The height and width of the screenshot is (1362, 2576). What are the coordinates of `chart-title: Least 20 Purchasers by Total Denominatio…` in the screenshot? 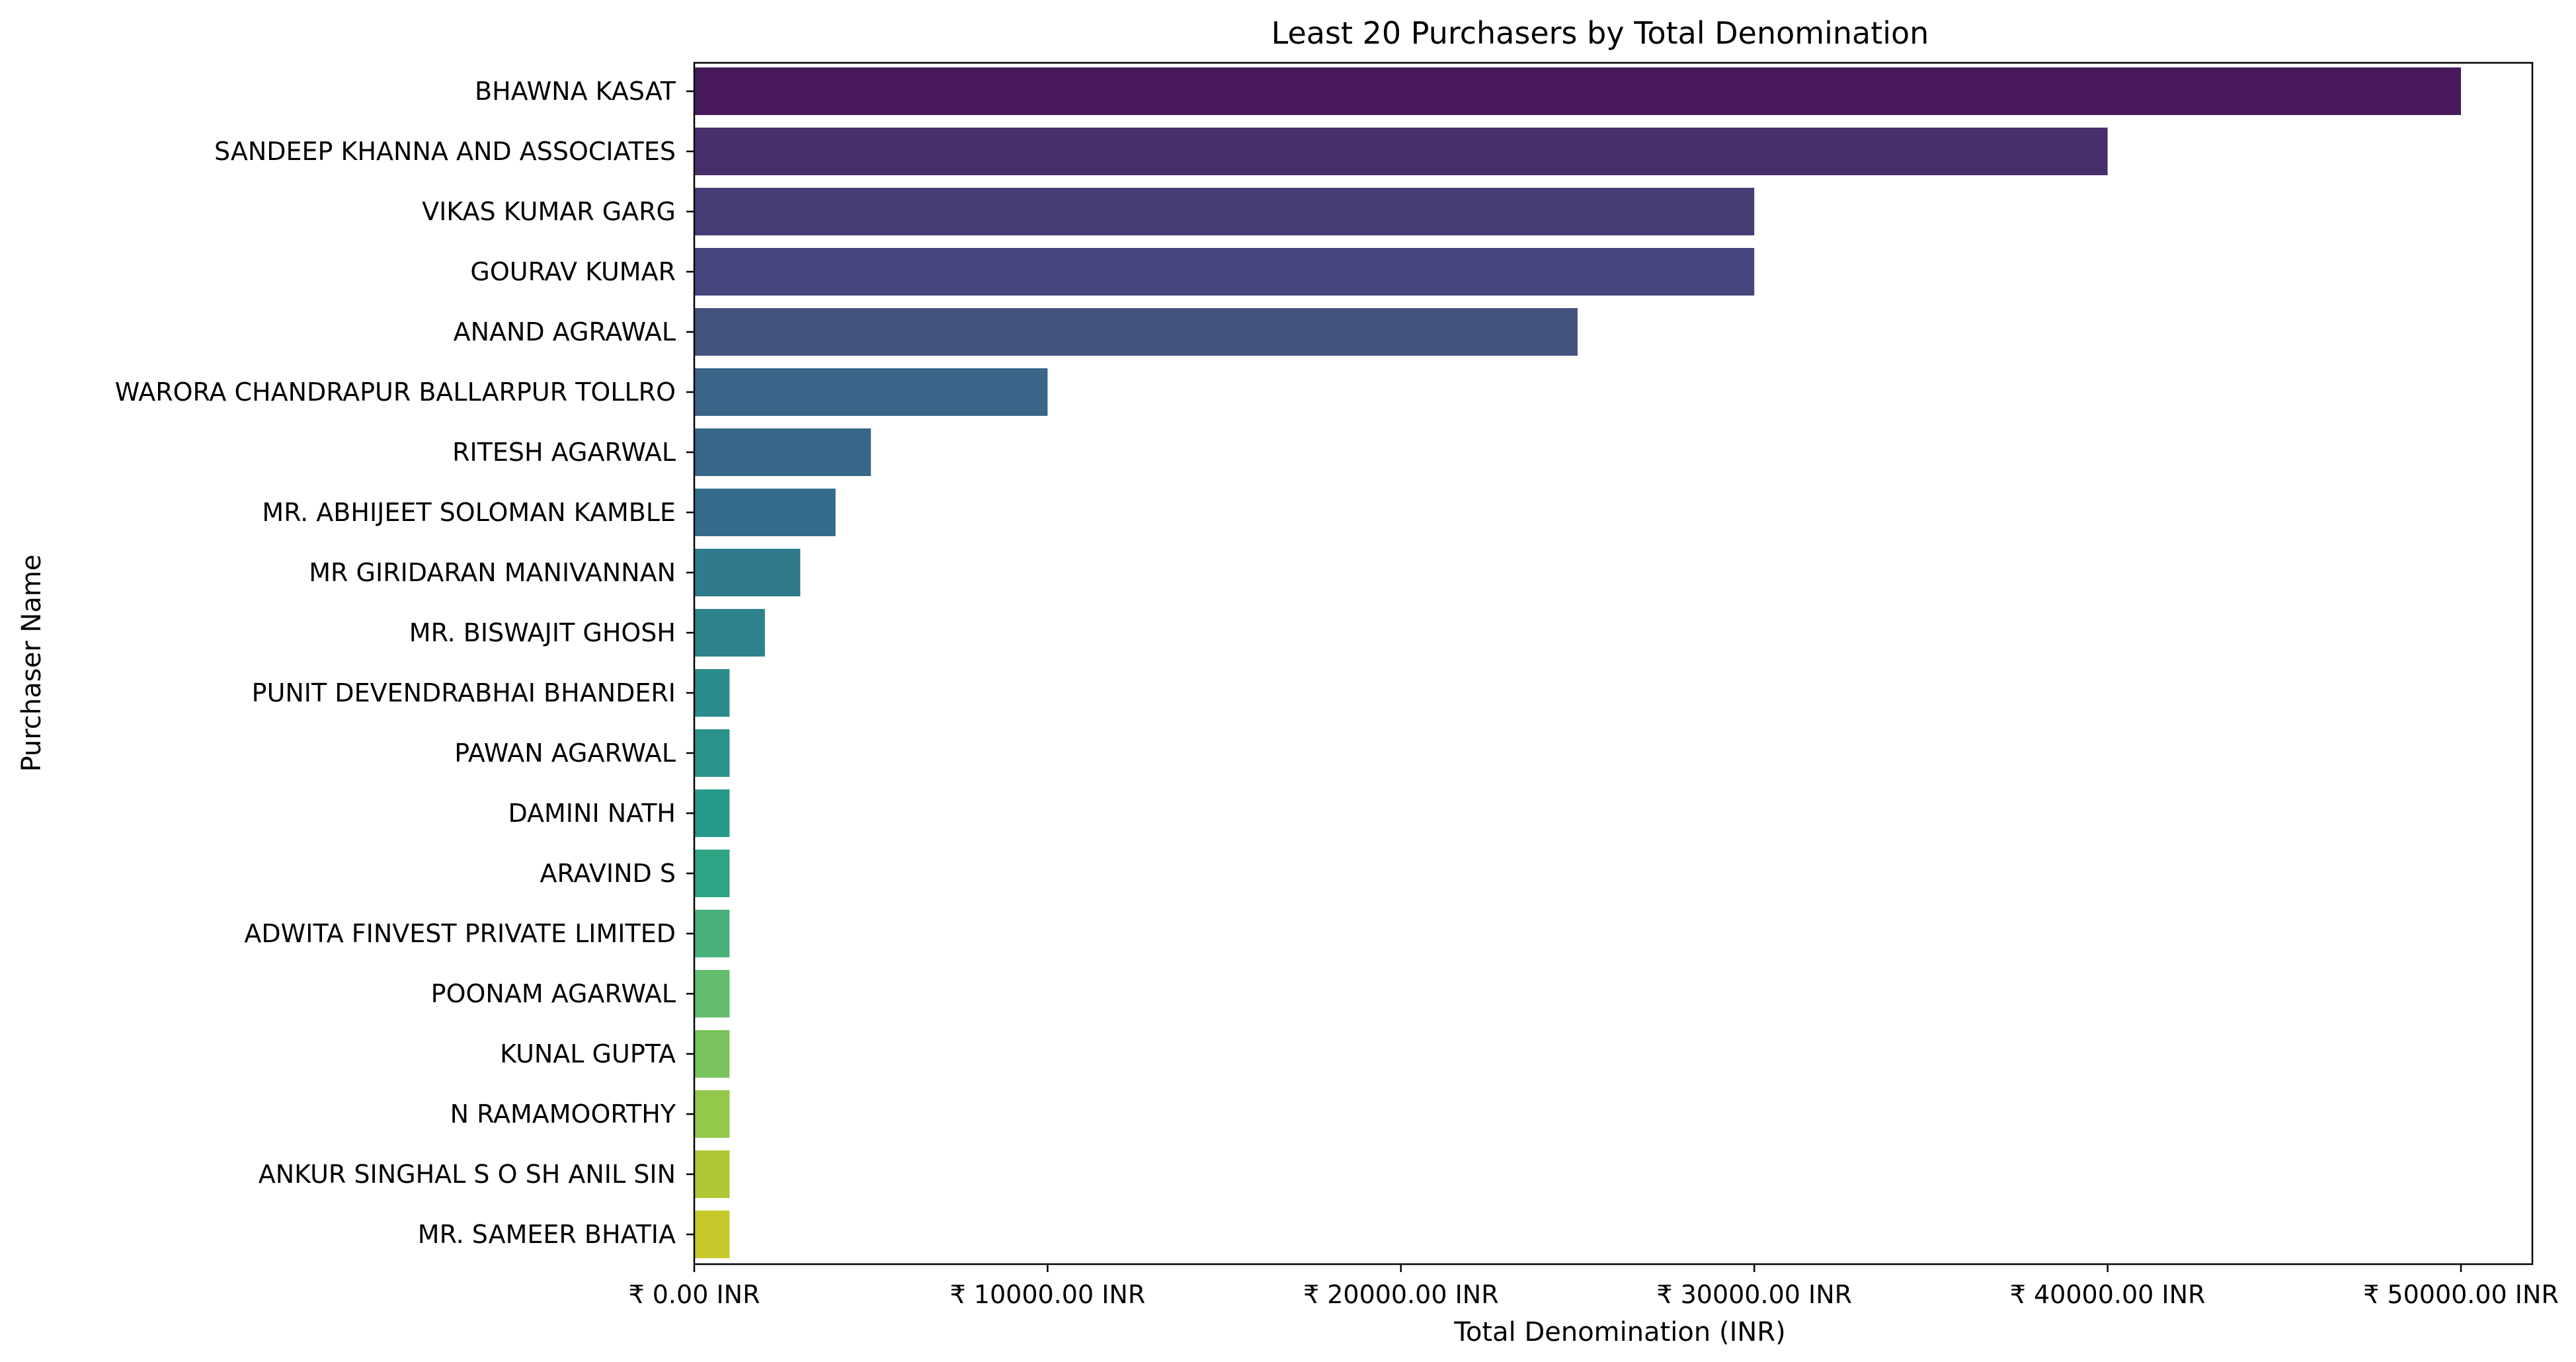 It's located at (1600, 33).